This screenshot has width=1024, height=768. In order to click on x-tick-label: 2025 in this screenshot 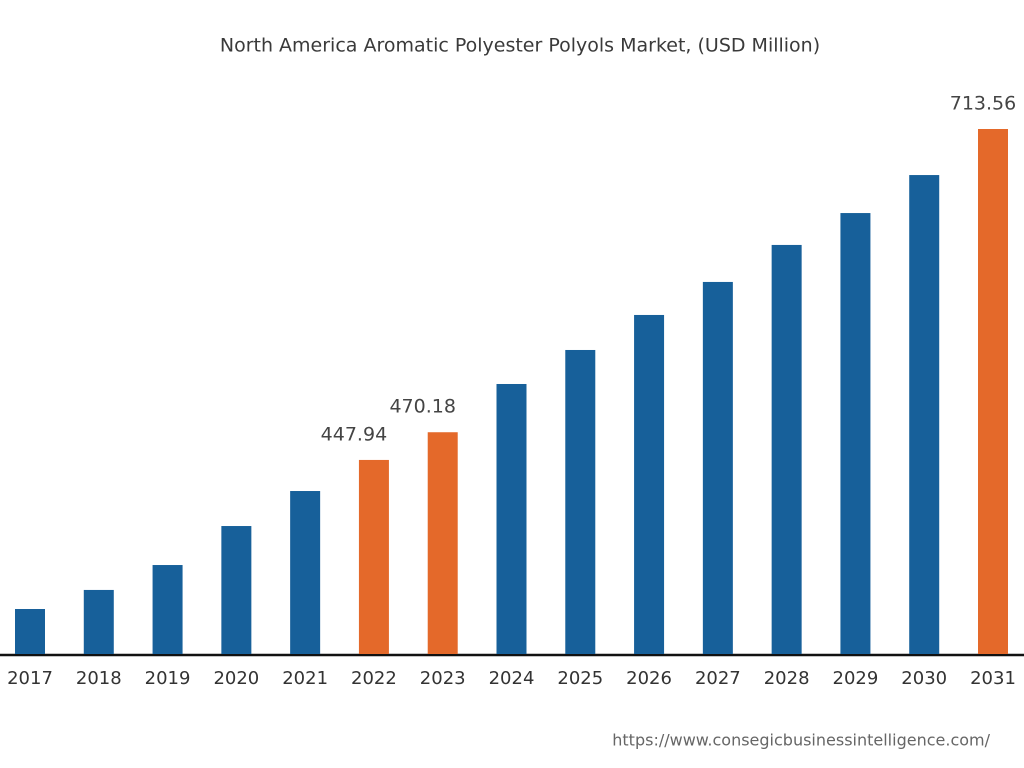, I will do `click(580, 678)`.